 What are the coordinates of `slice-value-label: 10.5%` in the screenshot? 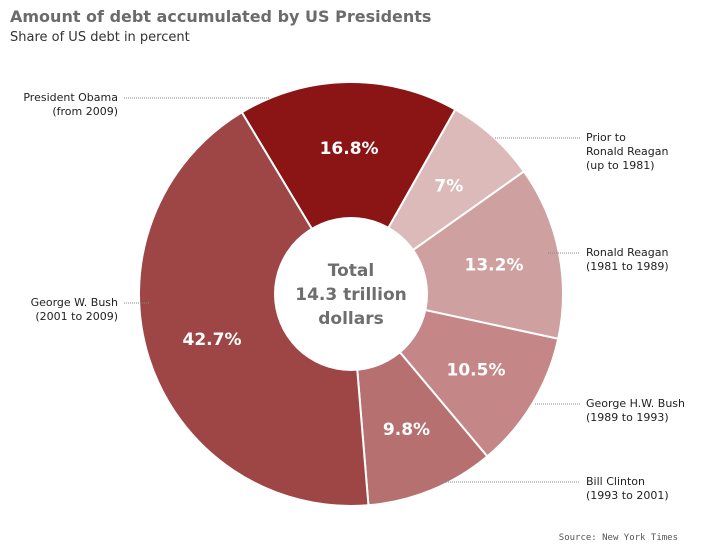 It's located at (476, 370).